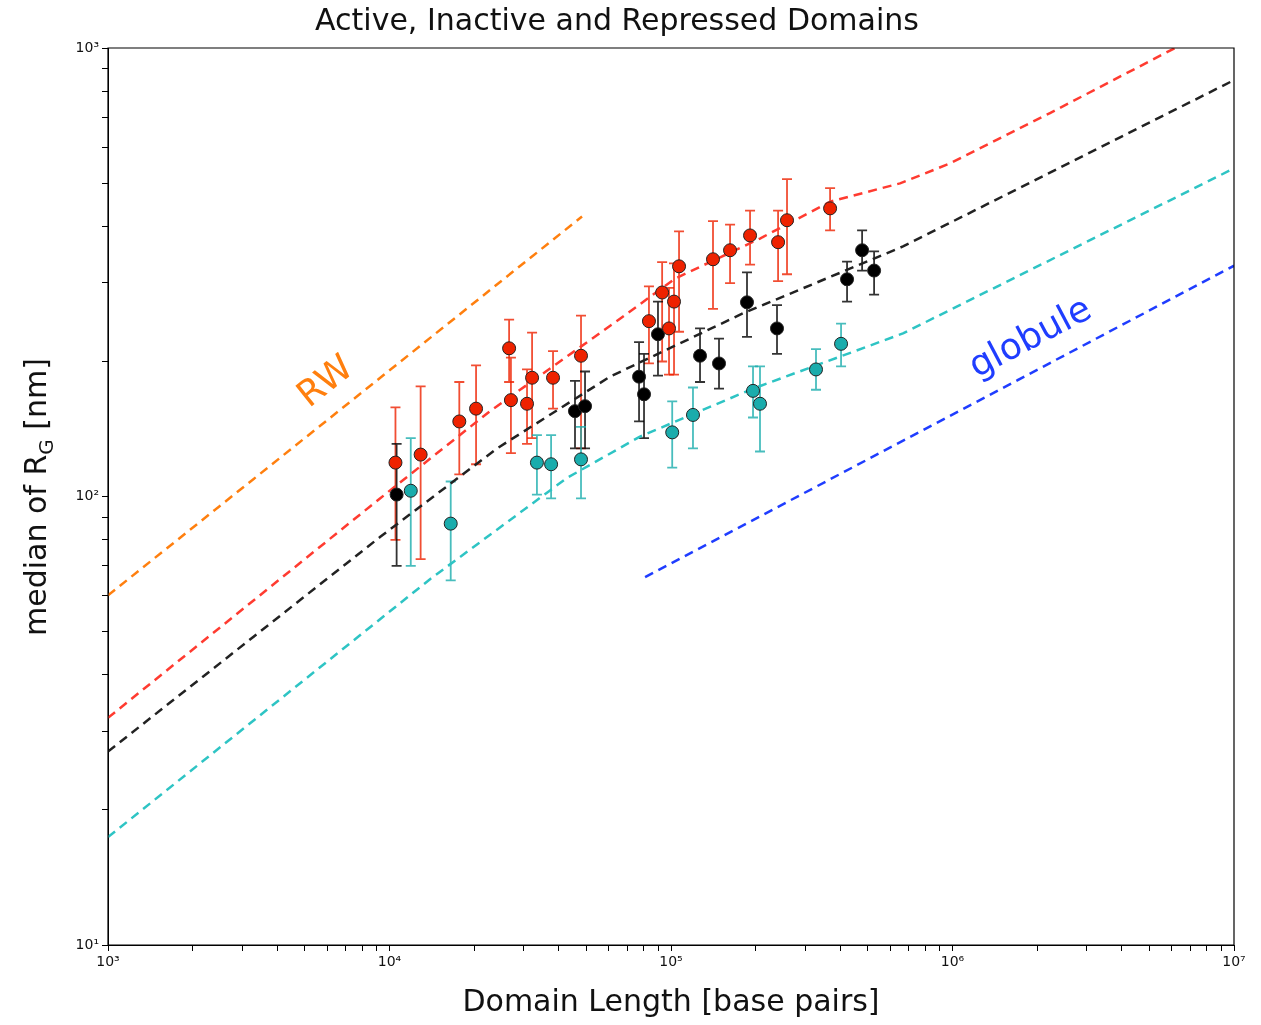  I want to click on x-tick-label: 10⁷, so click(1234, 961).